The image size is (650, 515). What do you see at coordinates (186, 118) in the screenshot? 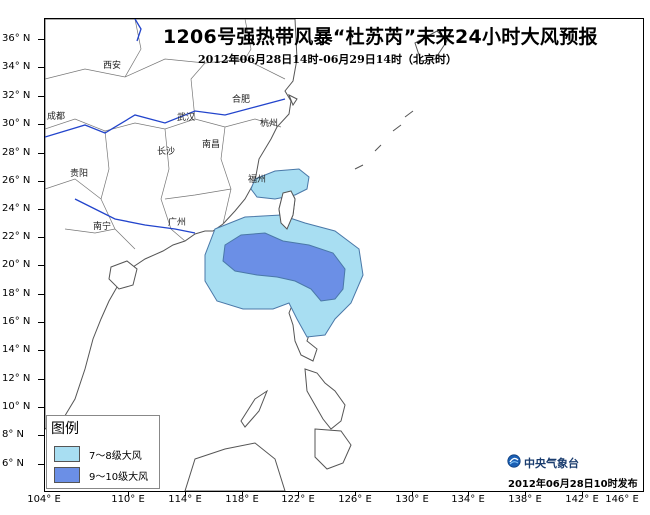
I see `city-label-wuhan: 武汉` at bounding box center [186, 118].